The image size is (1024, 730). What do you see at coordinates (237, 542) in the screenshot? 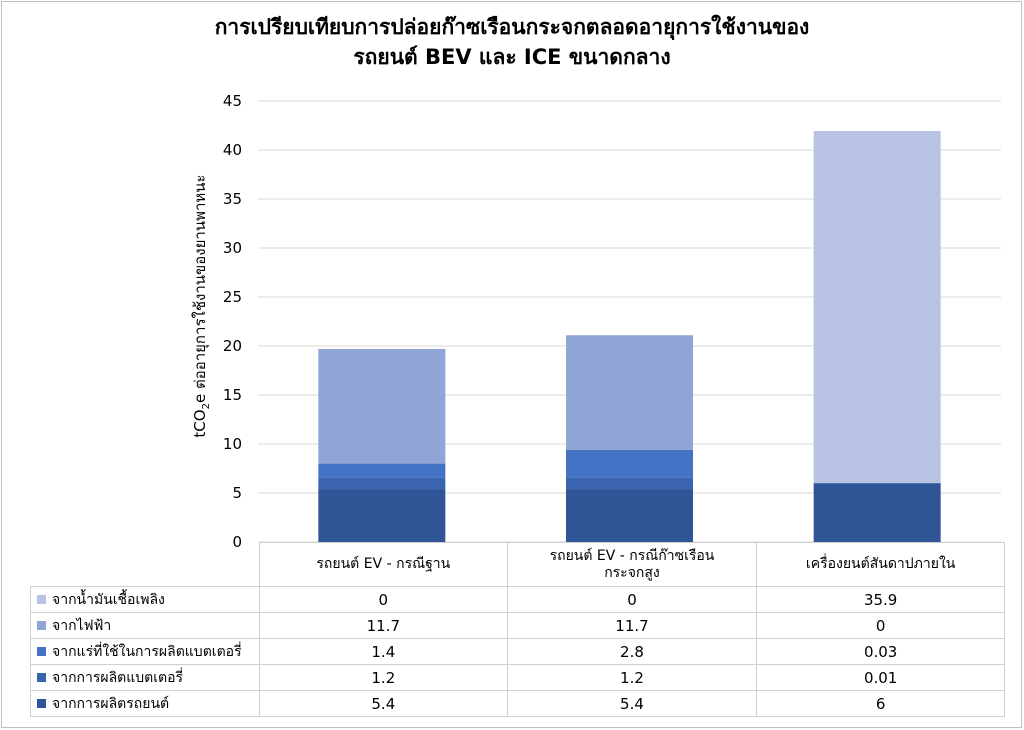
I see `y-tick-label-0: 0` at bounding box center [237, 542].